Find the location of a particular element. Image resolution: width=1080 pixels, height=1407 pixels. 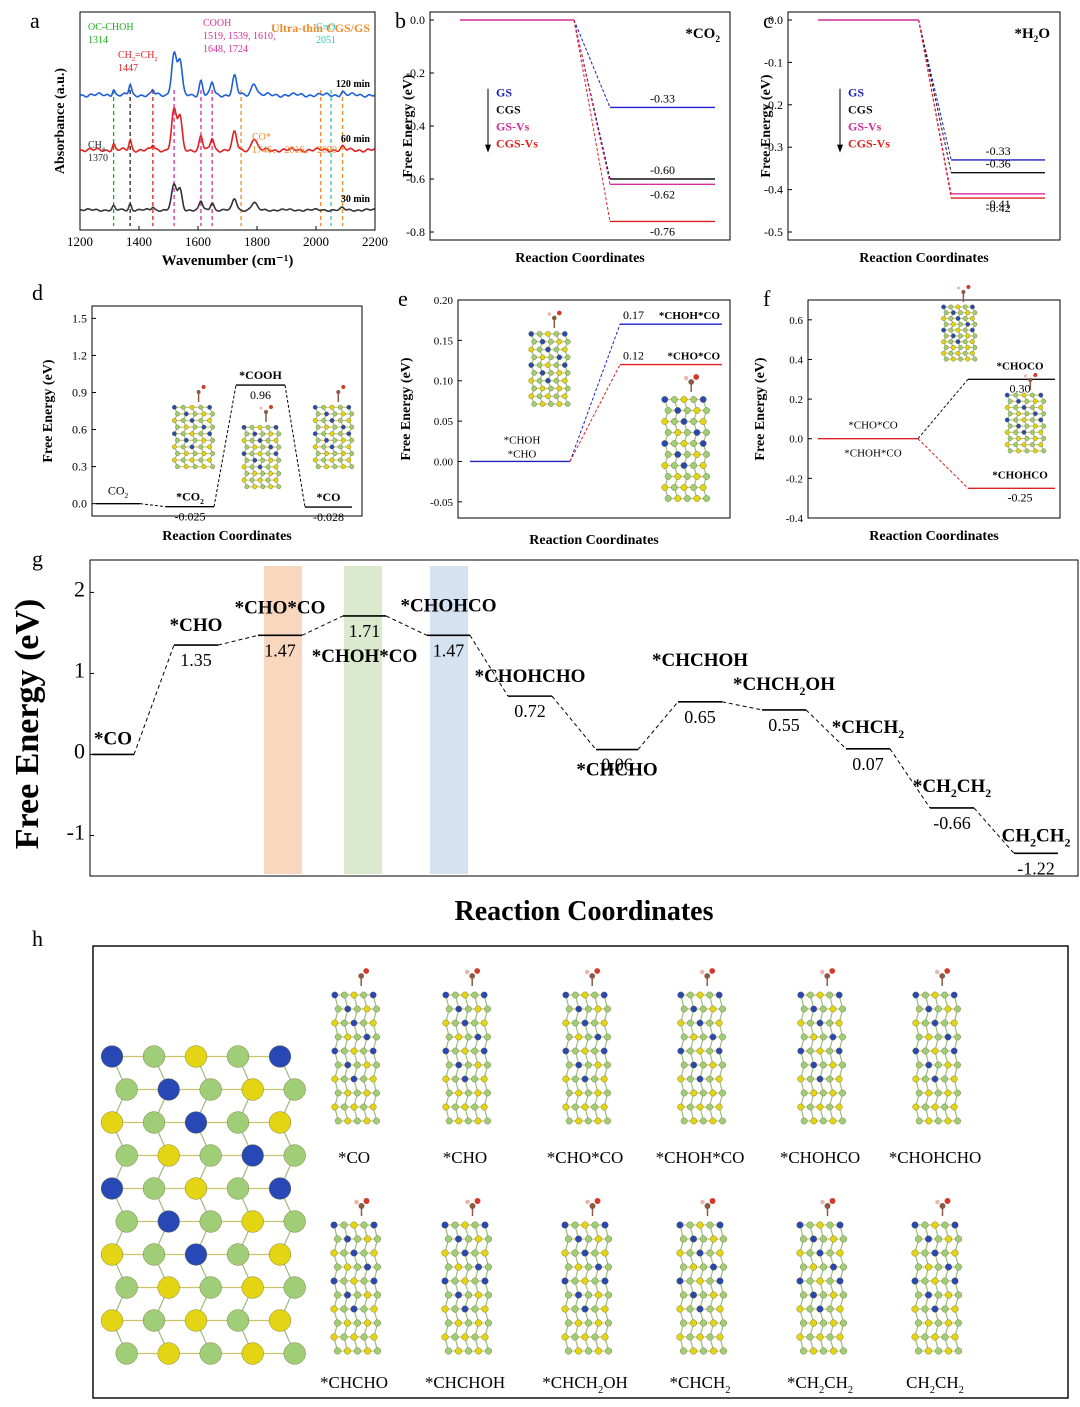

step-value: 1.47 is located at coordinates (280, 650).